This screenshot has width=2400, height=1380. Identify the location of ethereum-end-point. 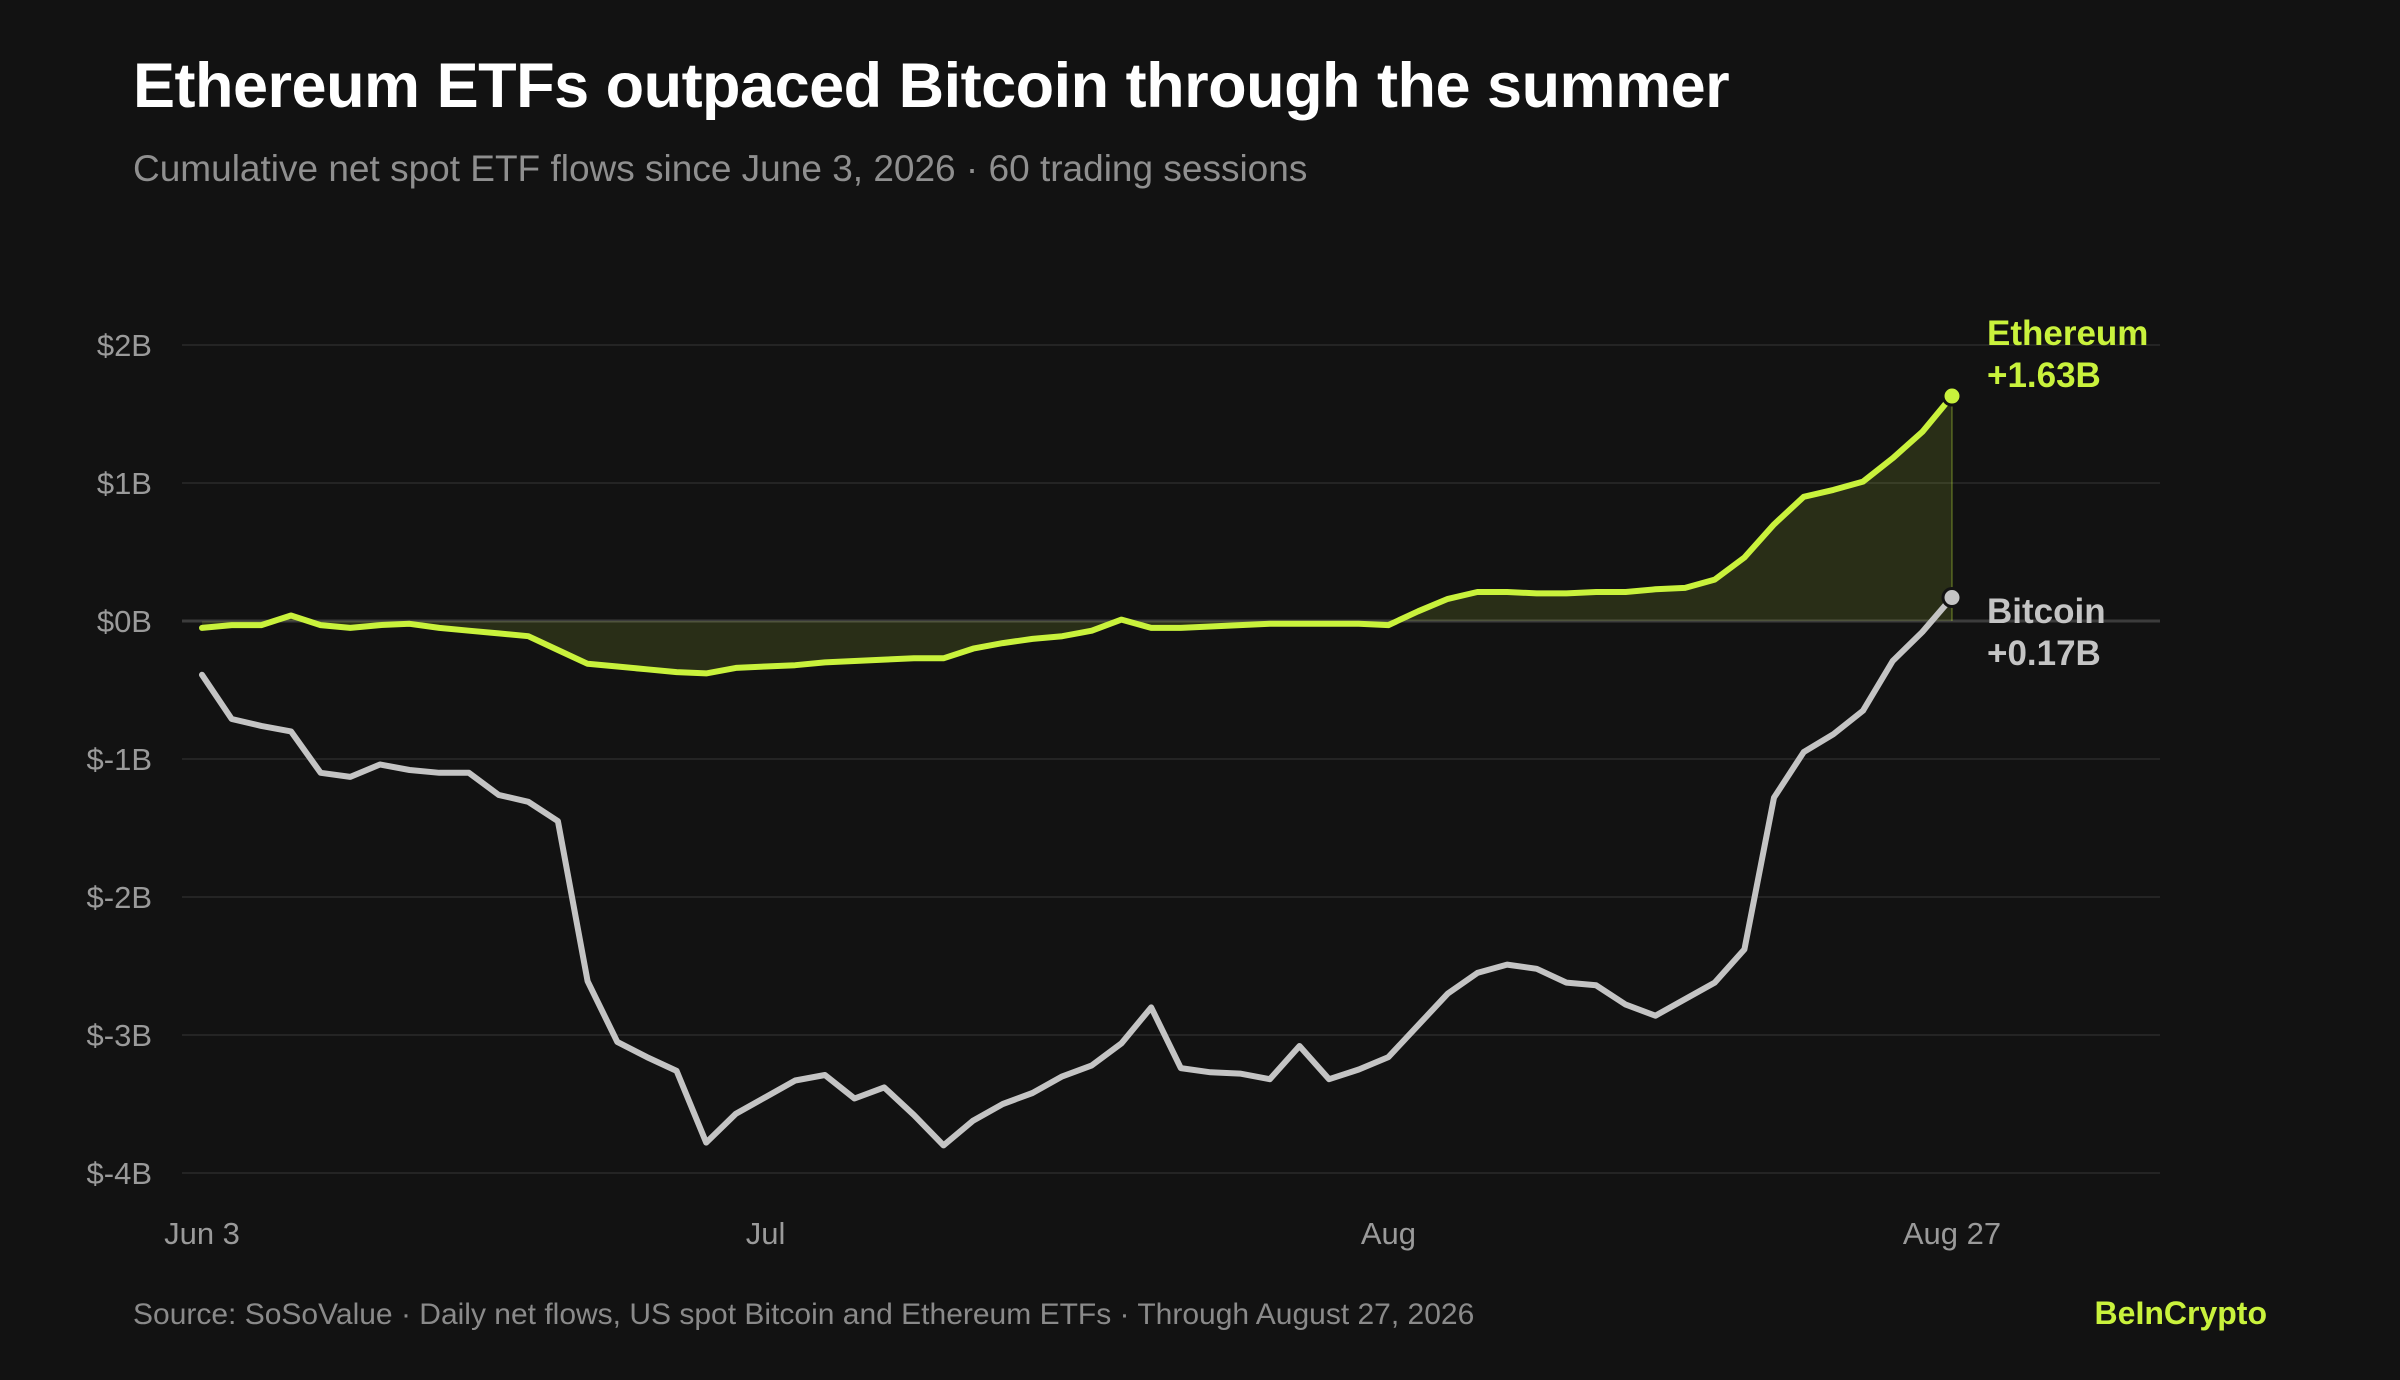
(1952, 396).